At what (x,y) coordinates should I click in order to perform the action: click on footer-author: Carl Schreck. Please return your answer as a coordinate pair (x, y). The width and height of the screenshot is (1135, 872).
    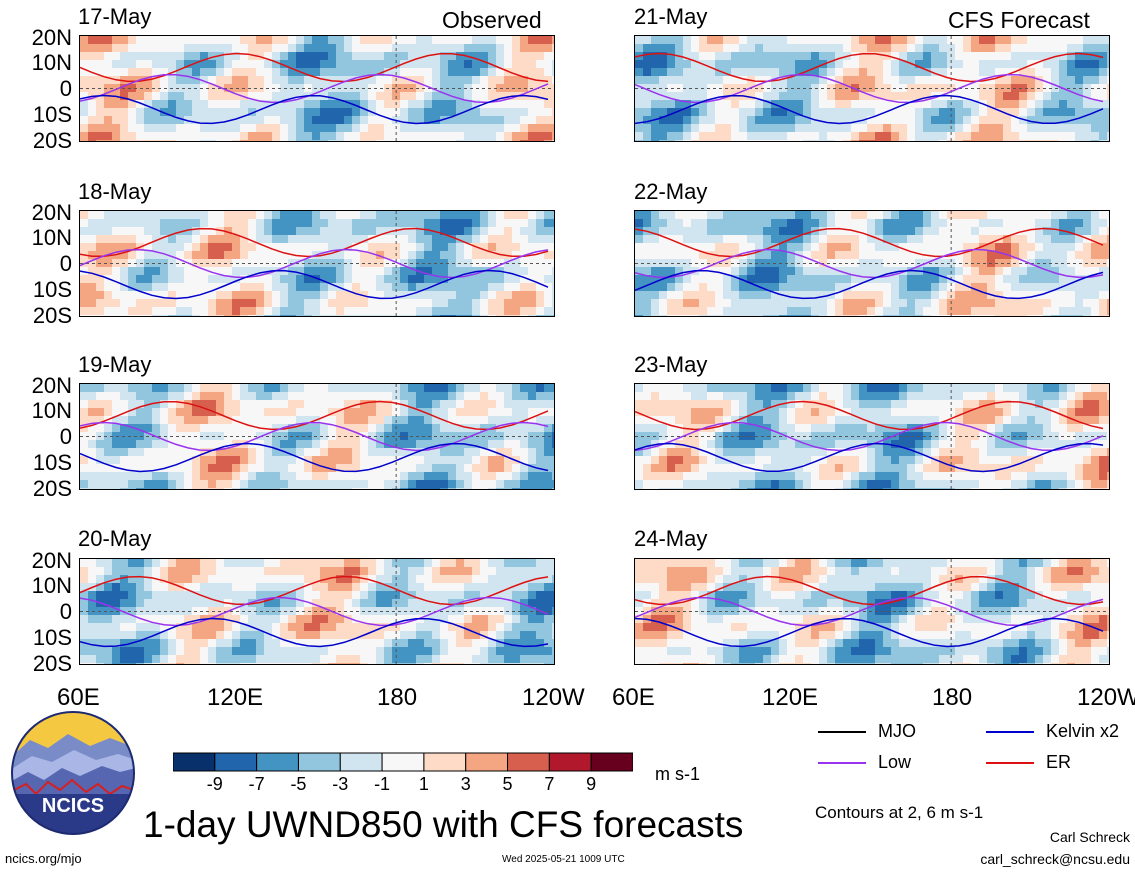
    Looking at the image, I should click on (1089, 837).